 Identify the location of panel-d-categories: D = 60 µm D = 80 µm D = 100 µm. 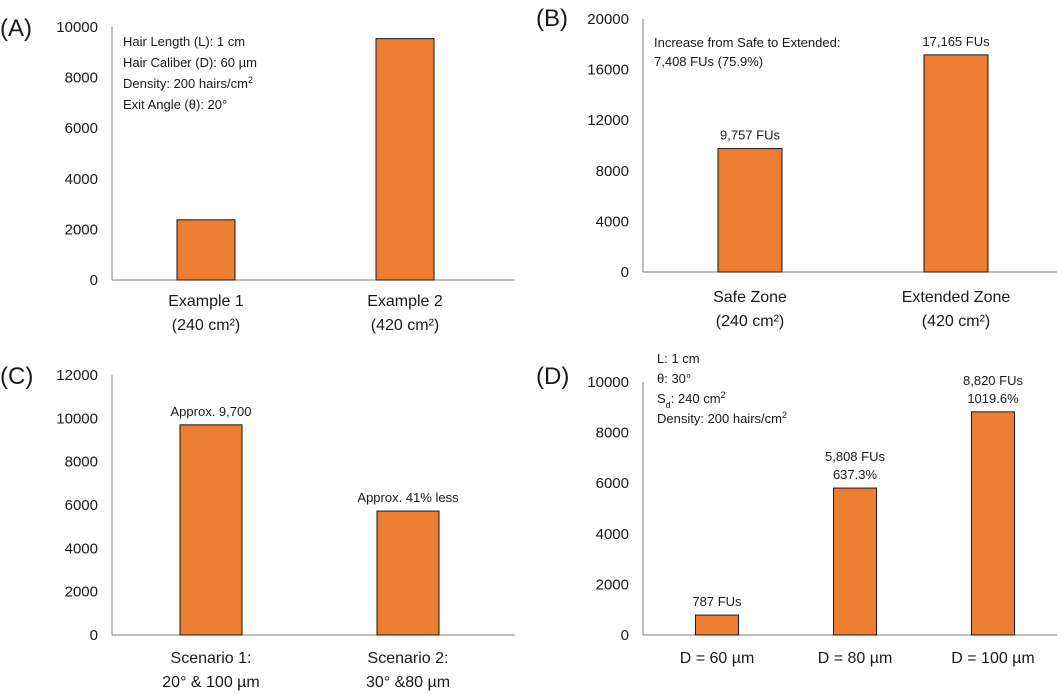
(857, 658).